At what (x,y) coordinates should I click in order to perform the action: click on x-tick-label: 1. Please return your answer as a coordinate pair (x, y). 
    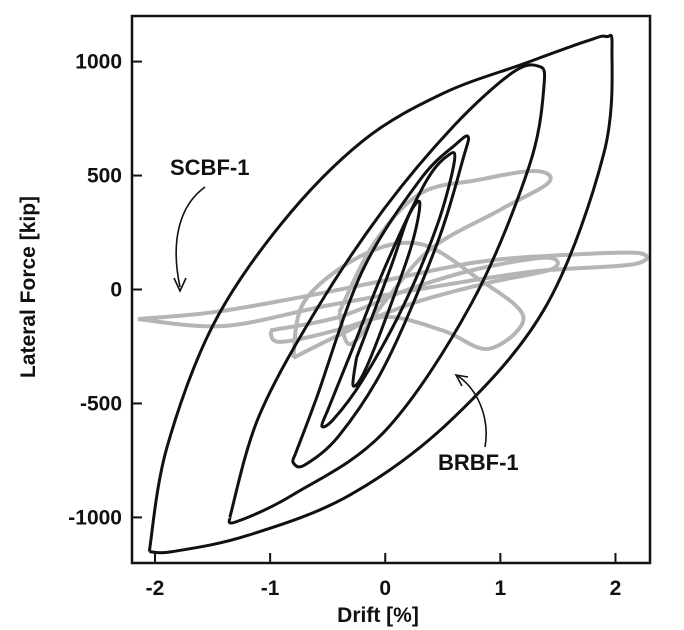
    Looking at the image, I should click on (501, 588).